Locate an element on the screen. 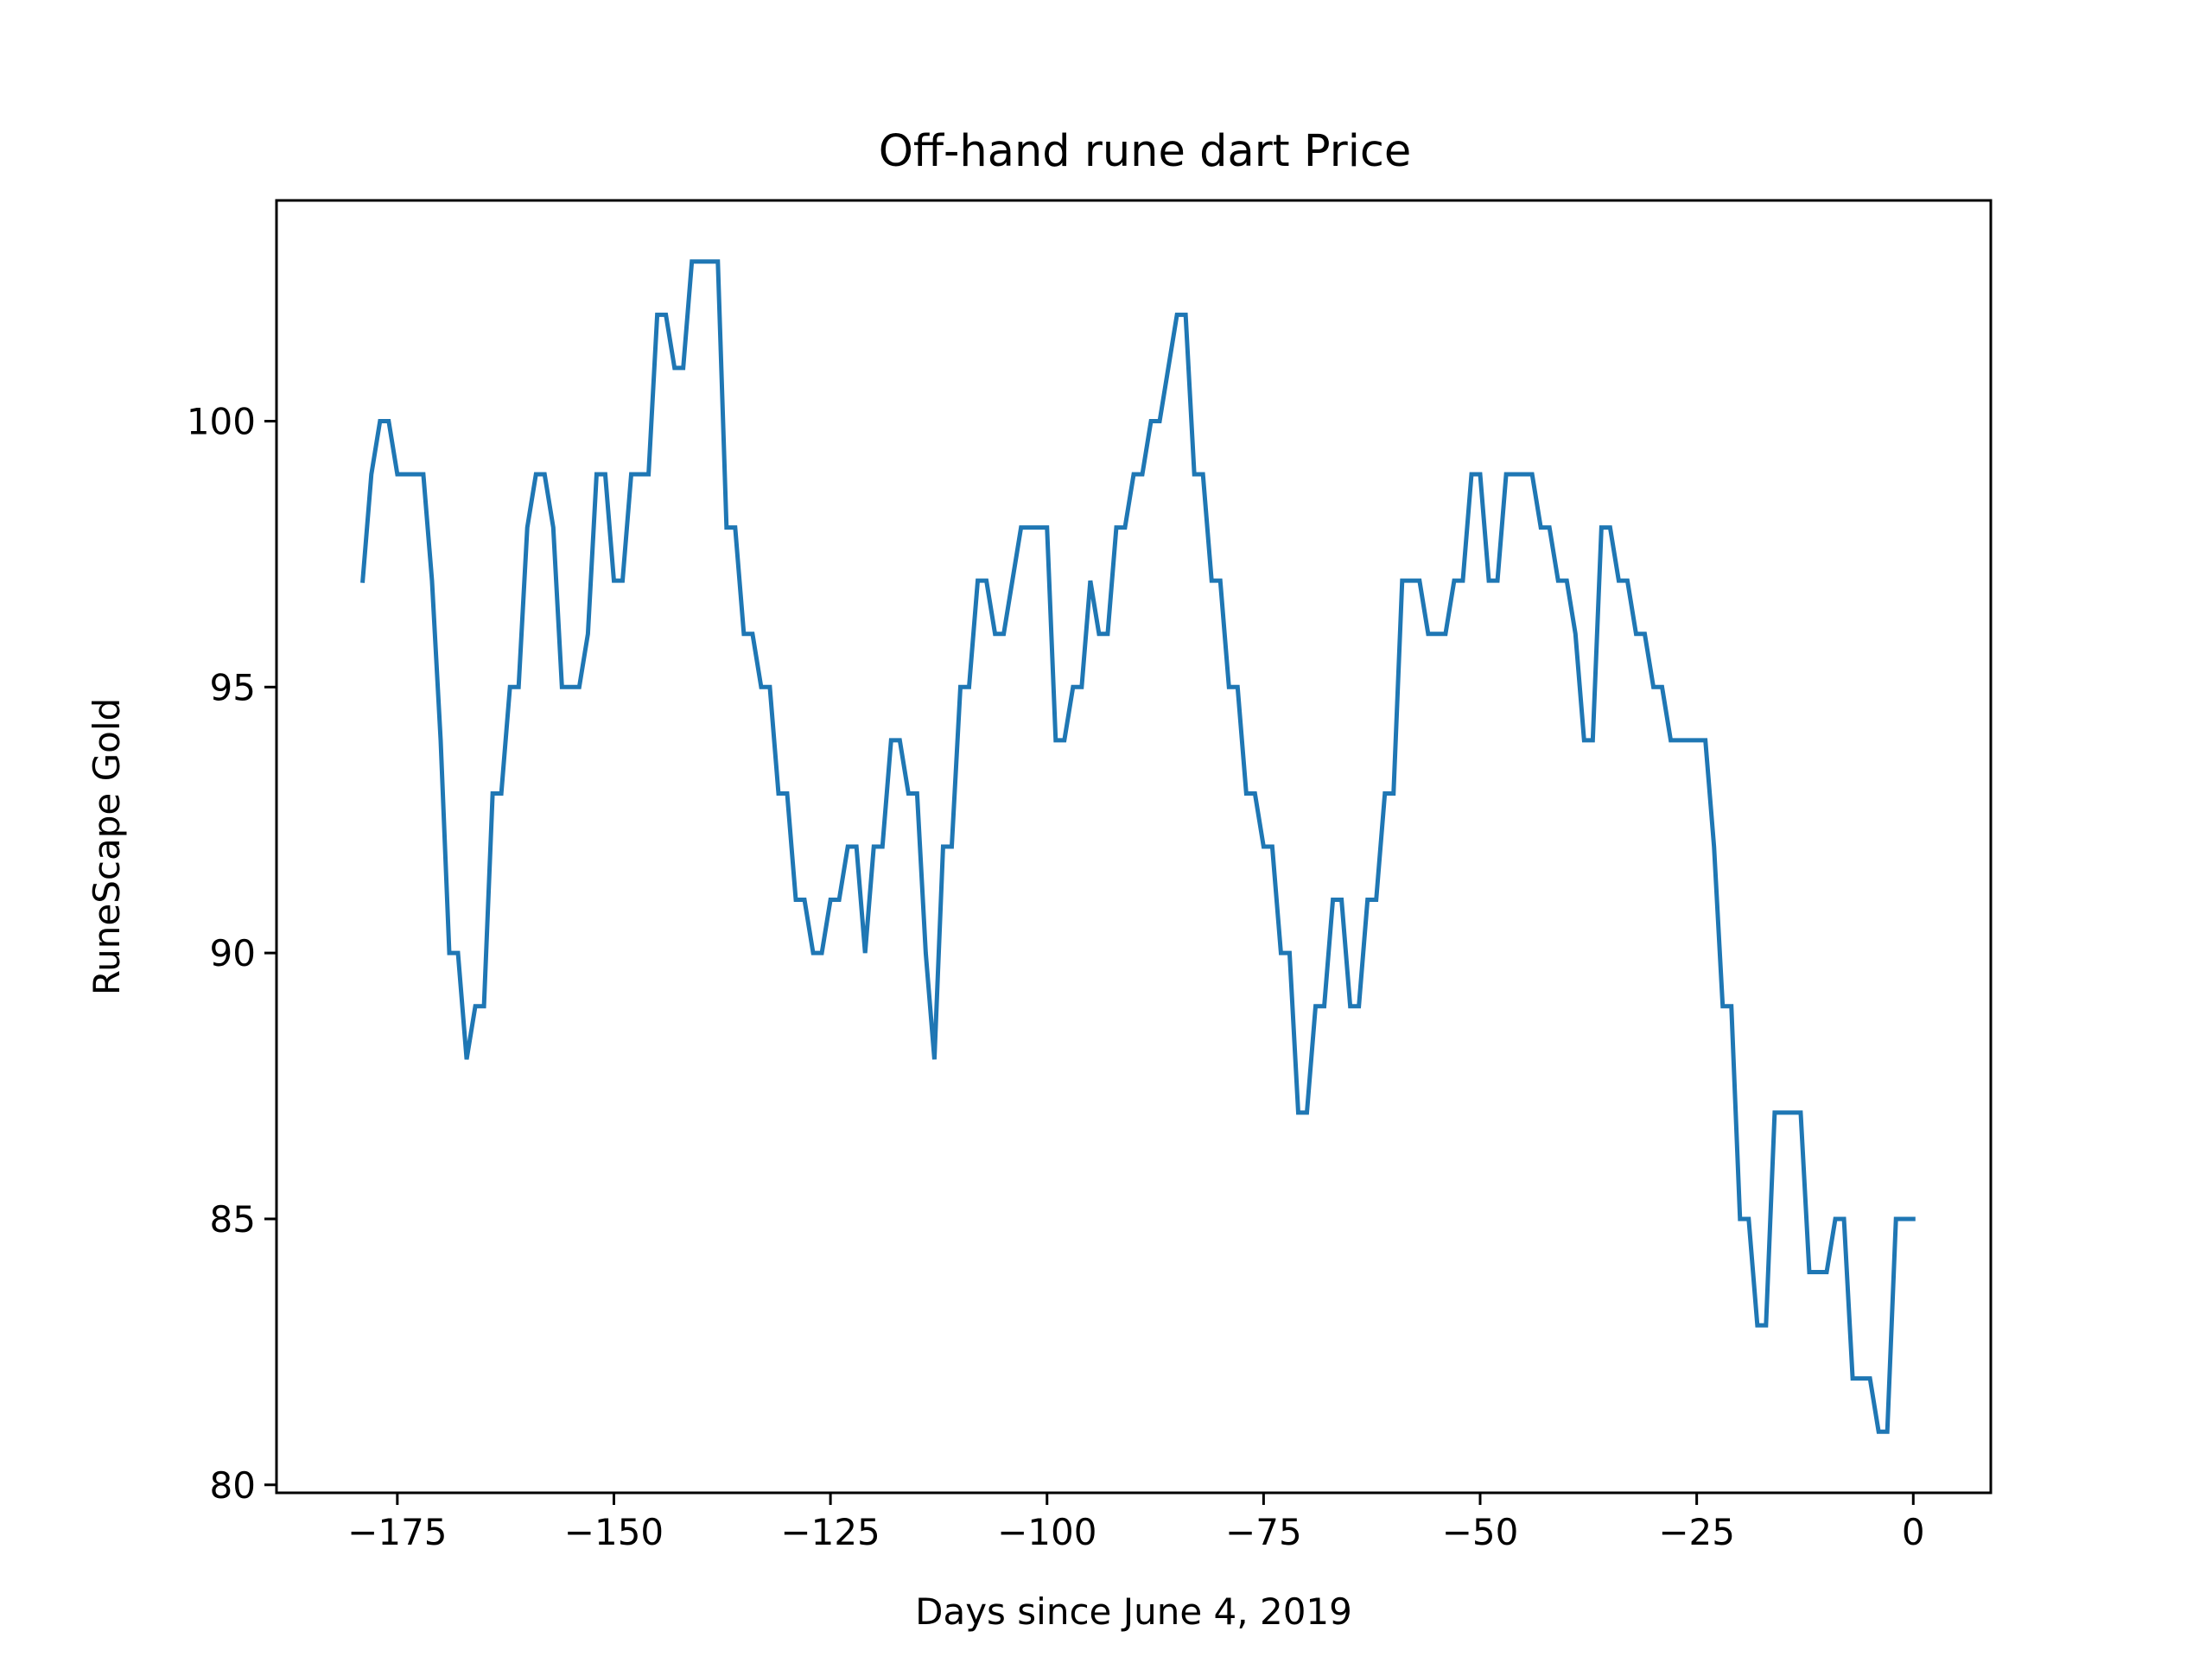  x-tick-label: −50 is located at coordinates (1480, 1532).